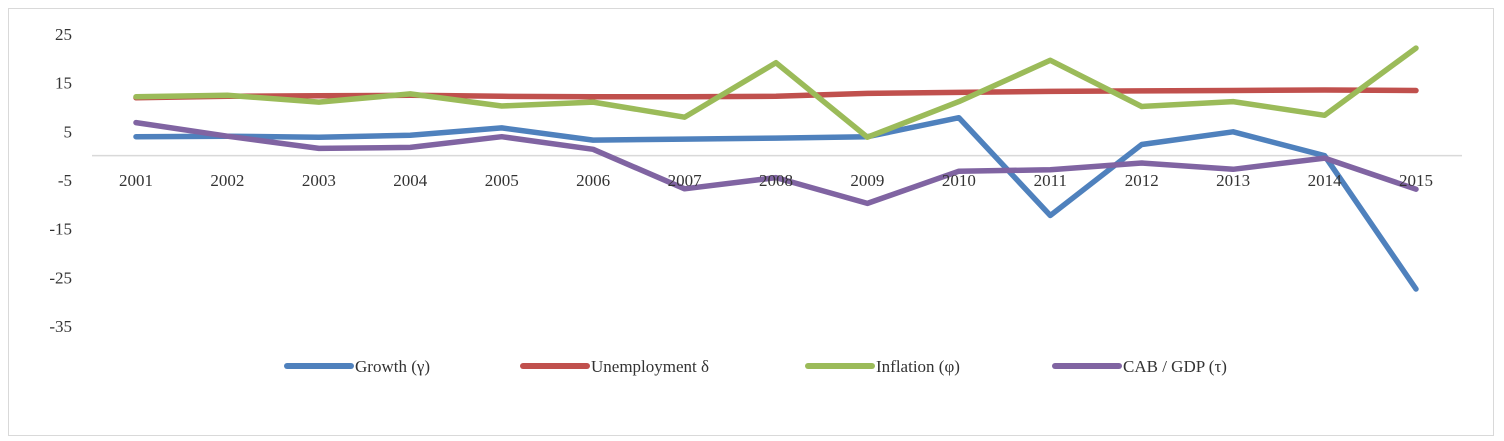 The width and height of the screenshot is (1504, 441). What do you see at coordinates (227, 180) in the screenshot?
I see `x-tick-label: 2002` at bounding box center [227, 180].